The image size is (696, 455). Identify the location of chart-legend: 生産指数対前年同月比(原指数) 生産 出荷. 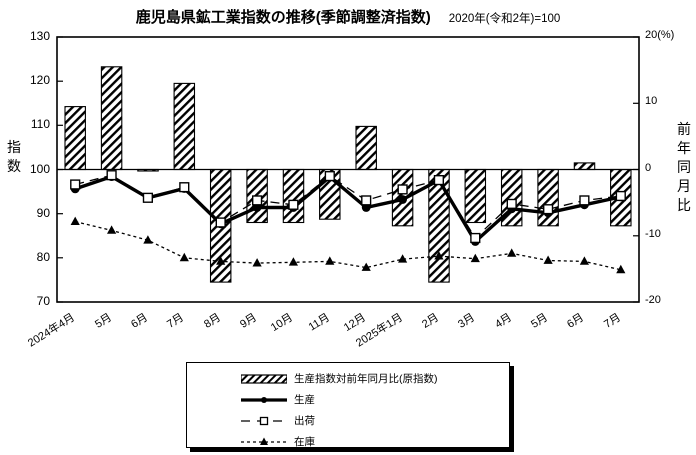
(348, 405).